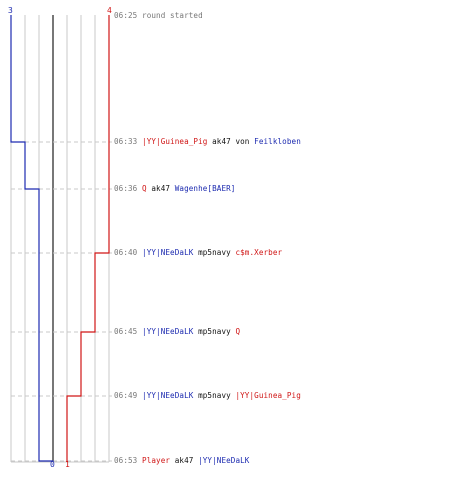  I want to click on event-line: 06:33 |YY|Guinea_Pig ak47 von Feilkloben, so click(207, 142).